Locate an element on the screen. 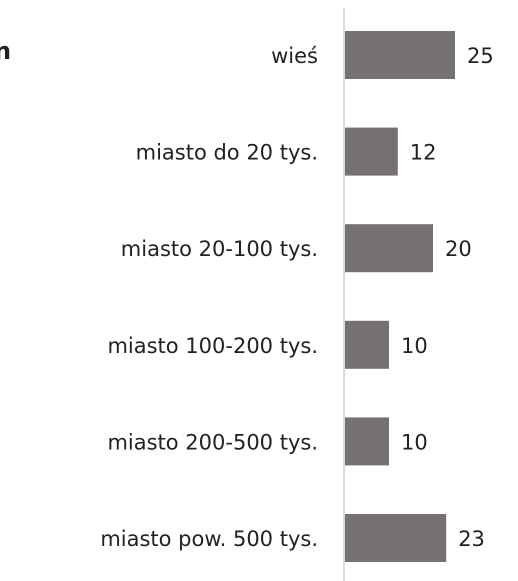 This screenshot has height=581, width=518. value-label: 12 is located at coordinates (423, 153).